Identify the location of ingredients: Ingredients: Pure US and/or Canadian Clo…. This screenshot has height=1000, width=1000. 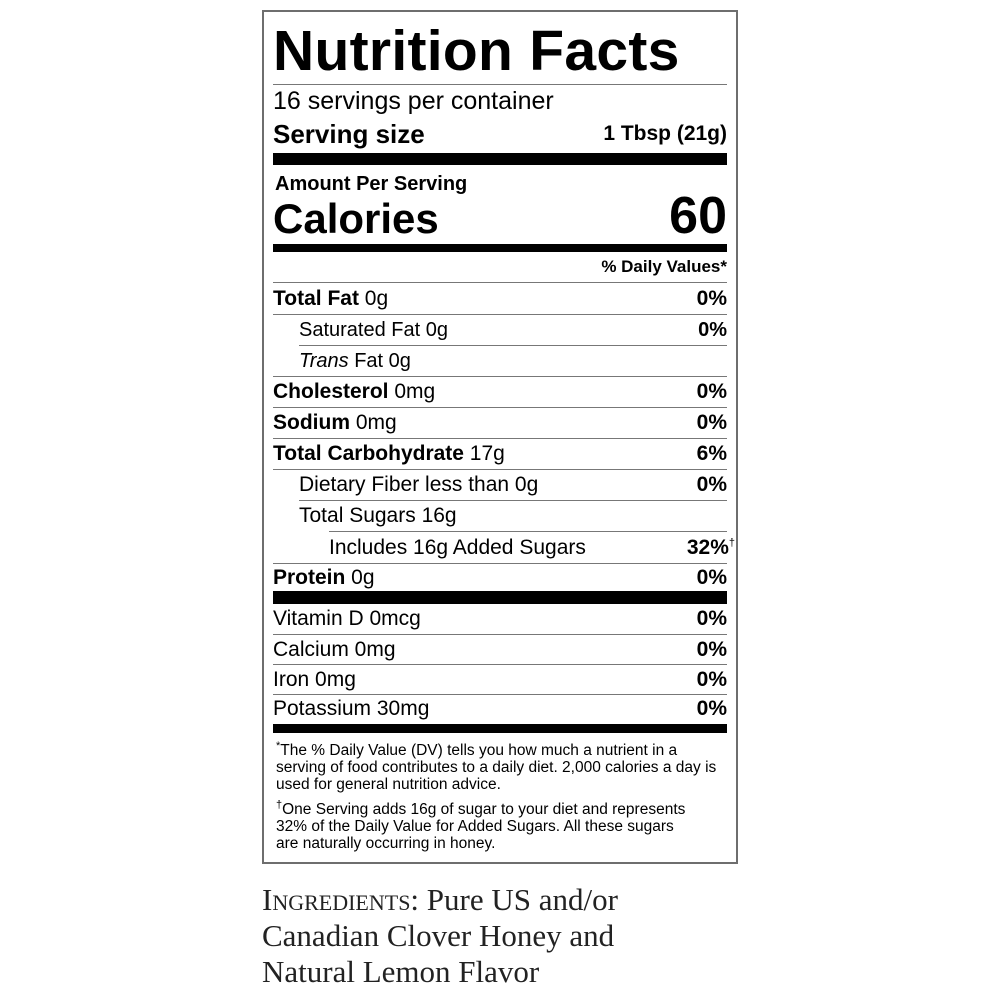
(472, 936).